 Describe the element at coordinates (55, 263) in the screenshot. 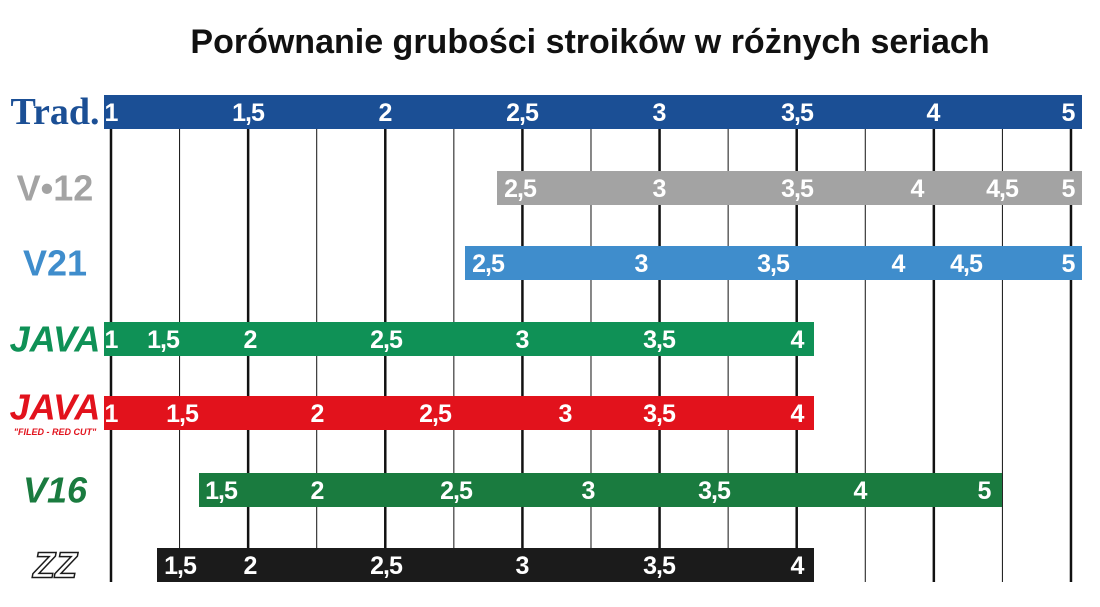

I see `series-logo: V21` at that location.